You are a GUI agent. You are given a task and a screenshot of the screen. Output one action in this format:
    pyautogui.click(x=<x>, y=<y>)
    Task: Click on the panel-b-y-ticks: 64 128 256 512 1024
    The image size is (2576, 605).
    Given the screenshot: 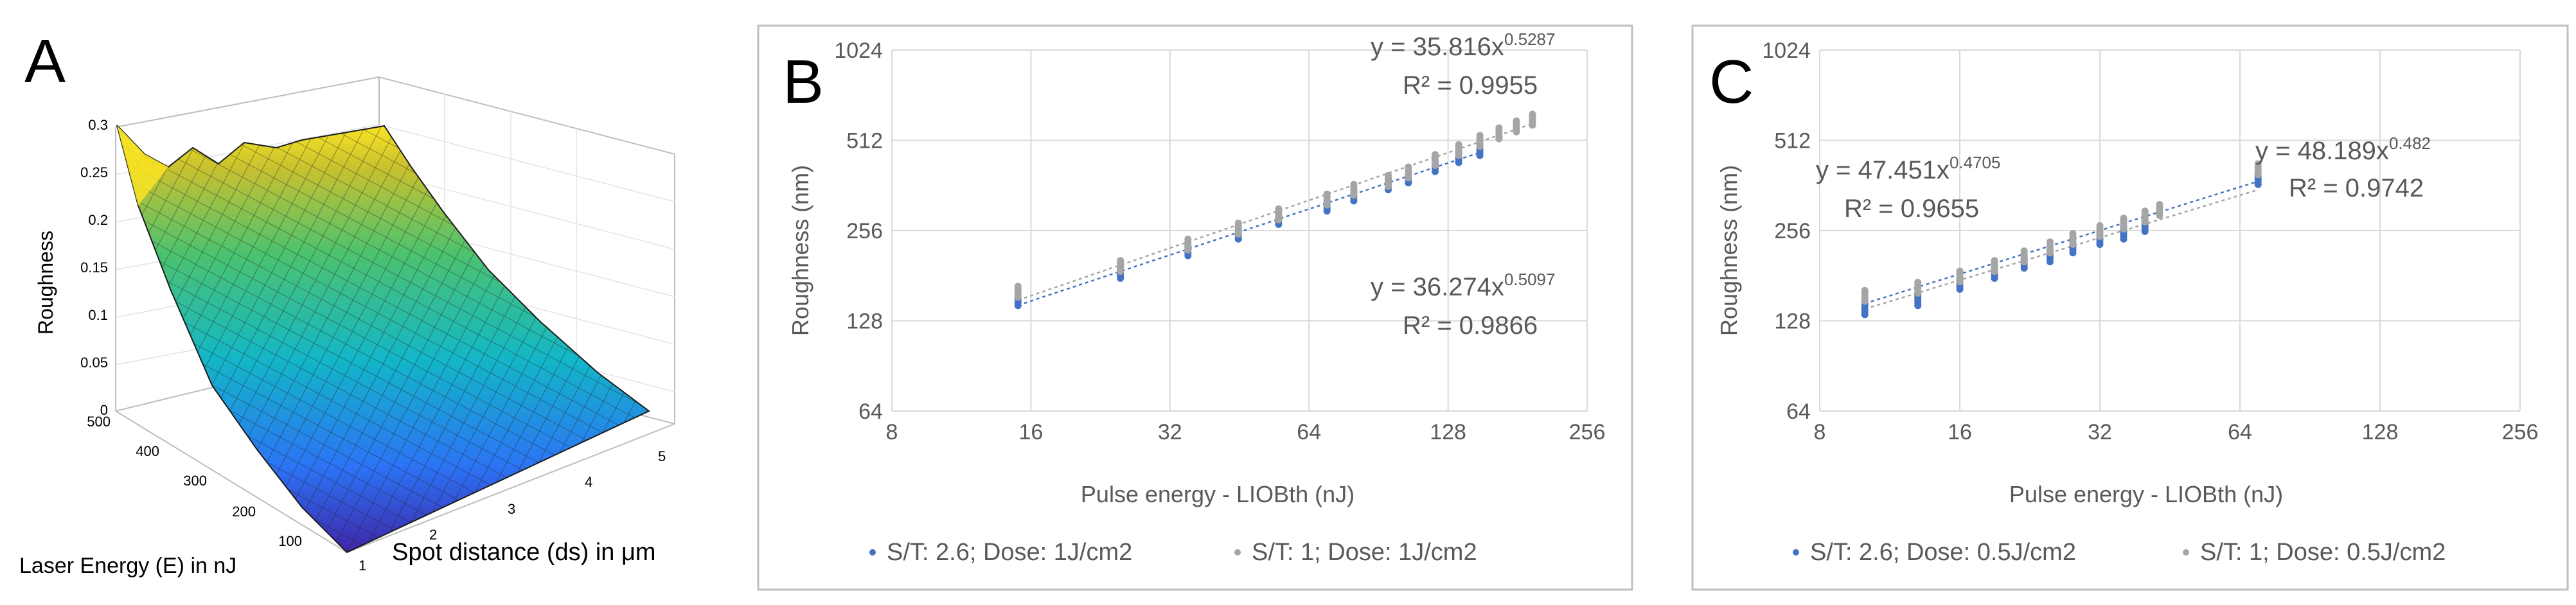 What is the action you would take?
    pyautogui.click(x=859, y=231)
    